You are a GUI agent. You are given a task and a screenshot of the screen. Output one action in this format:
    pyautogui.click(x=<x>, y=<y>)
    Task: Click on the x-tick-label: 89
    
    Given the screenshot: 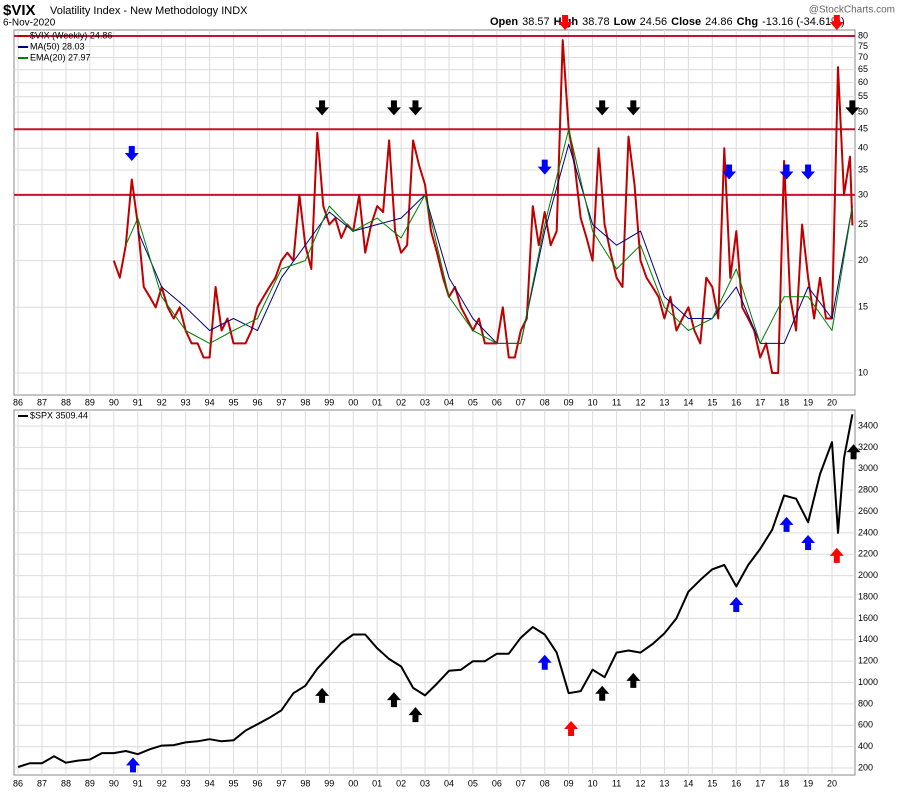 What is the action you would take?
    pyautogui.click(x=90, y=402)
    